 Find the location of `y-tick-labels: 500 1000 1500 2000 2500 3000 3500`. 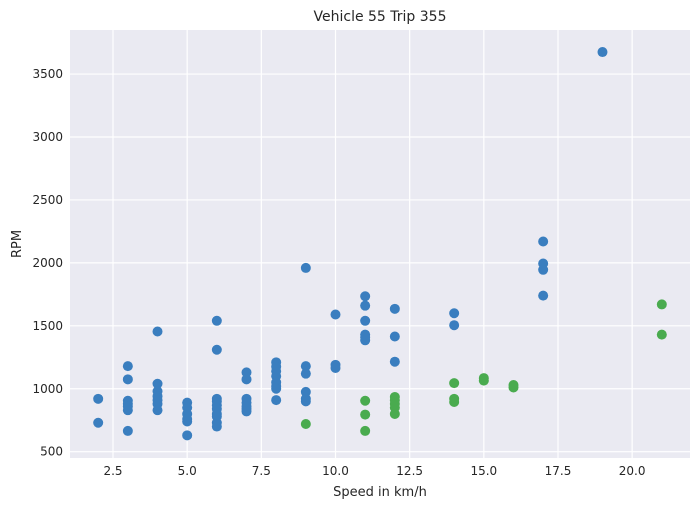

y-tick-labels: 500 1000 1500 2000 2500 3000 3500 is located at coordinates (47, 263).